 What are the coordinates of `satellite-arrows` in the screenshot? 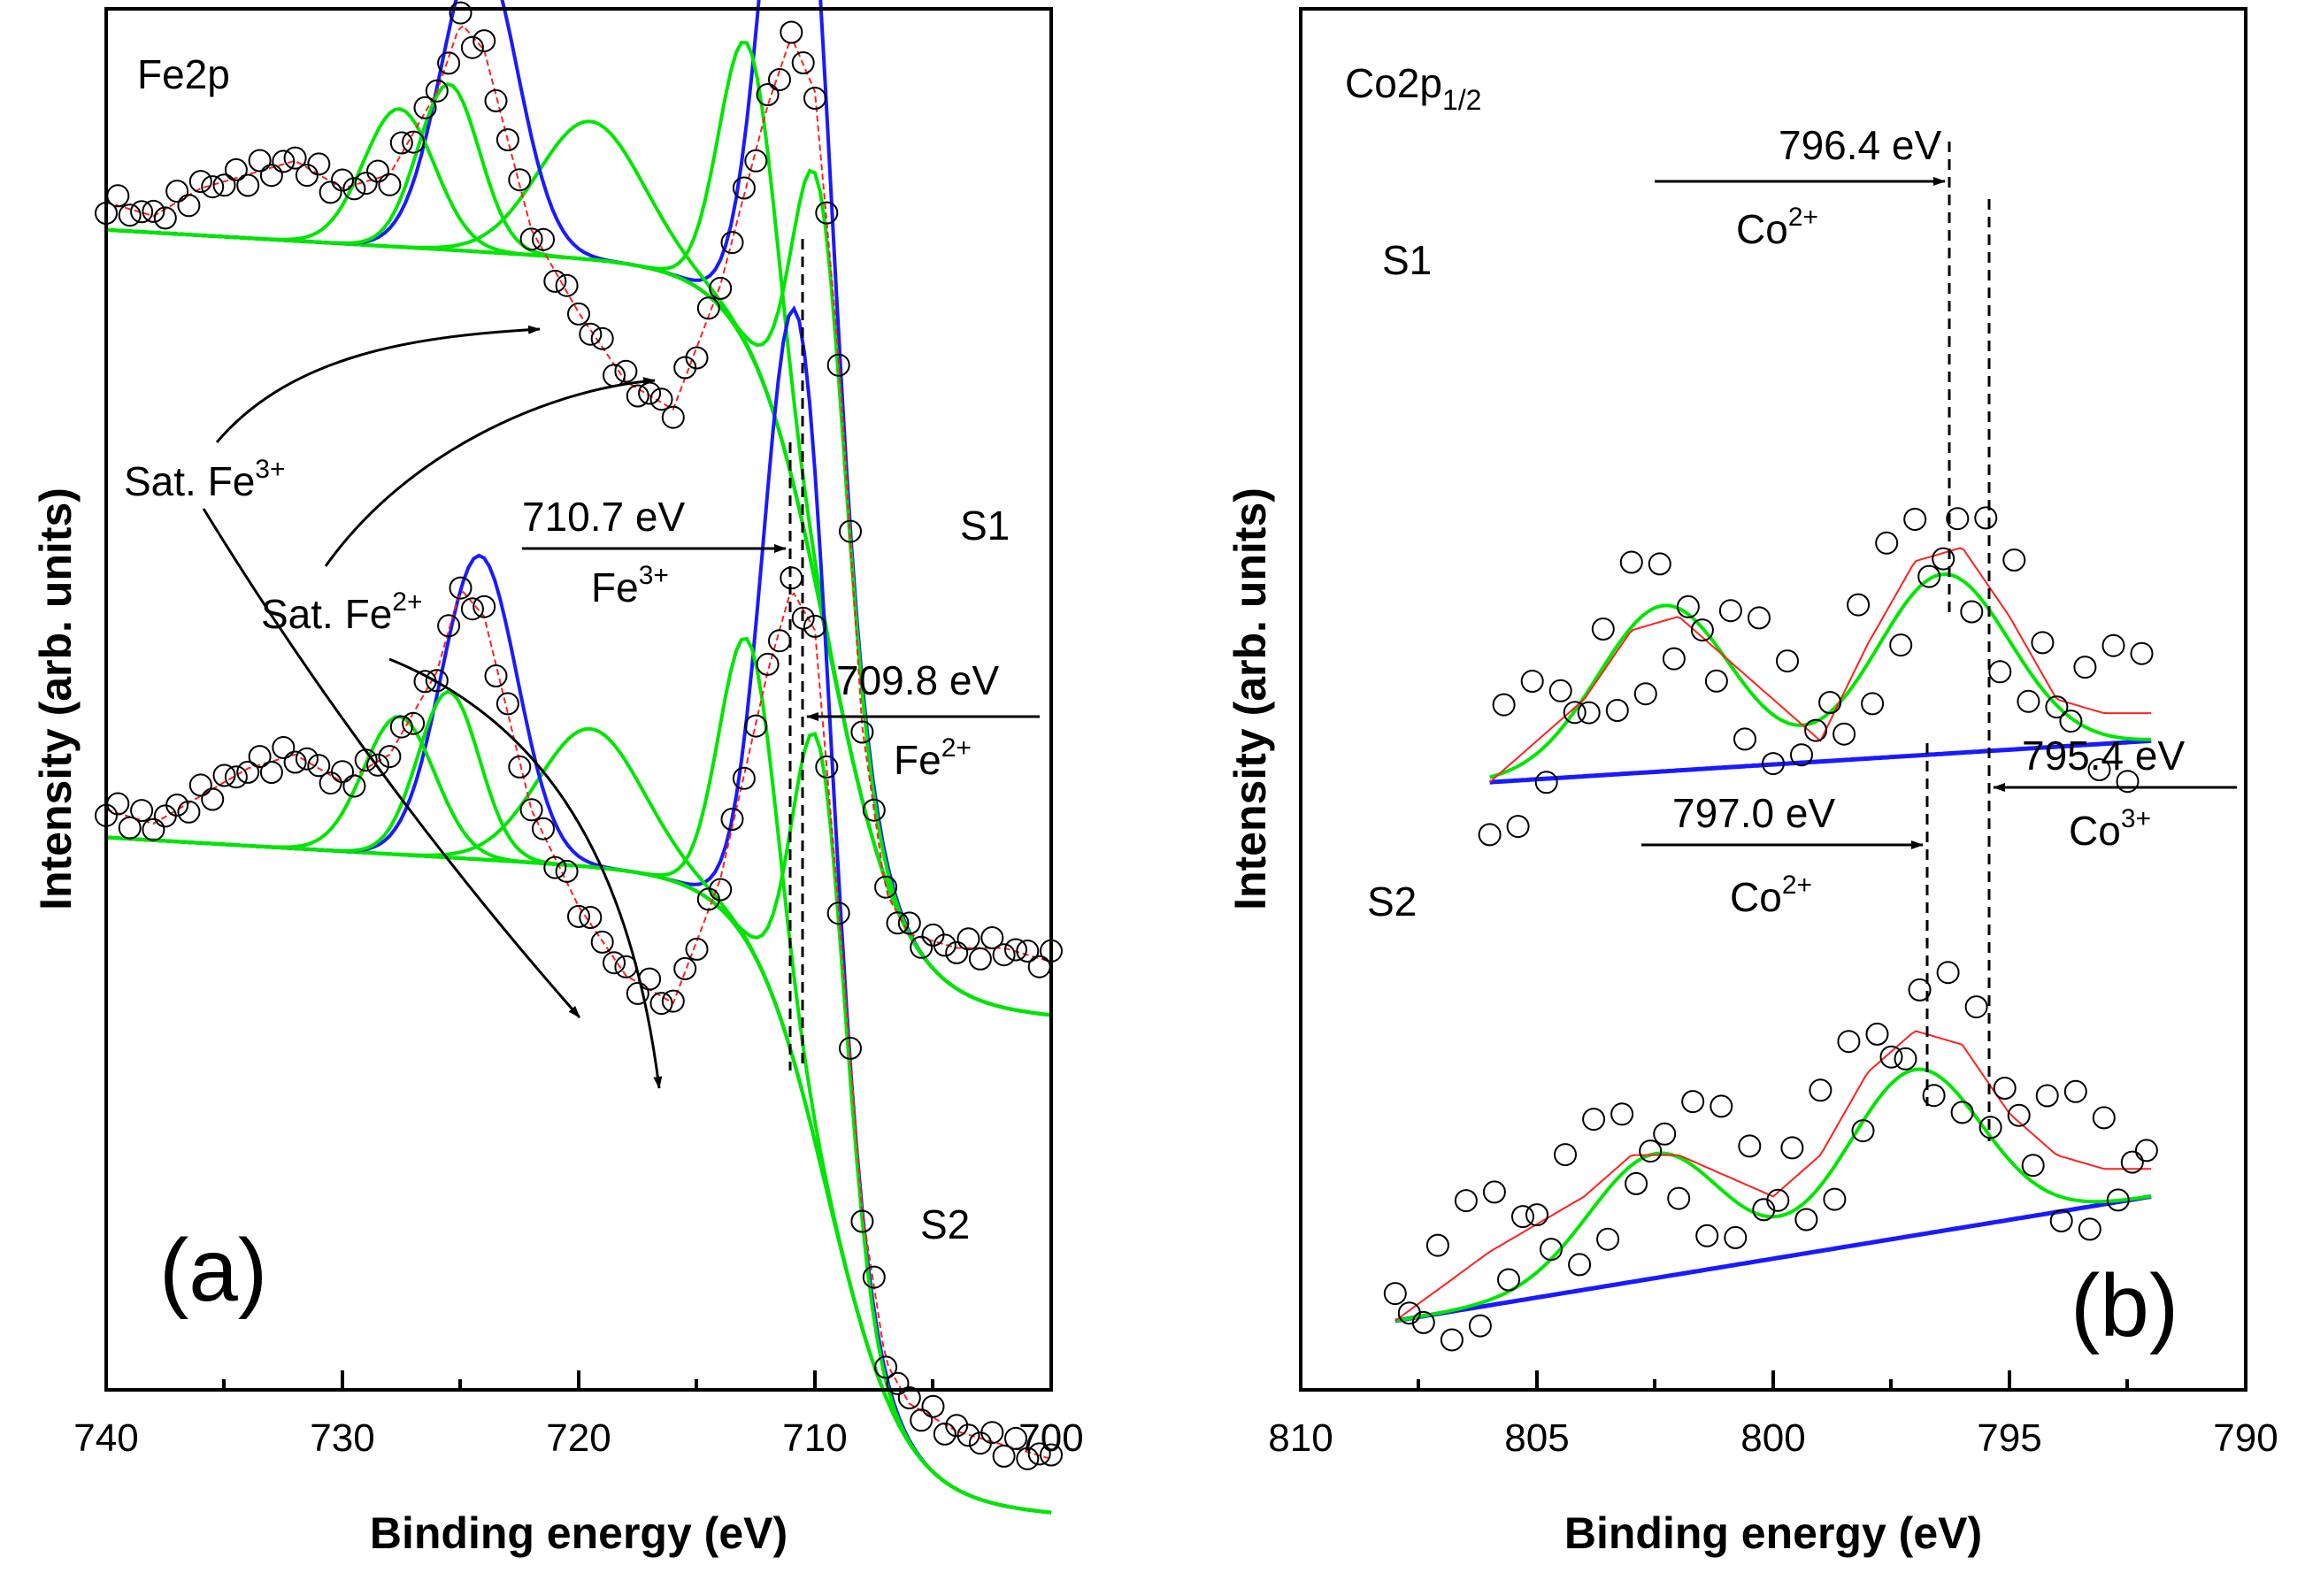 It's located at (432, 707).